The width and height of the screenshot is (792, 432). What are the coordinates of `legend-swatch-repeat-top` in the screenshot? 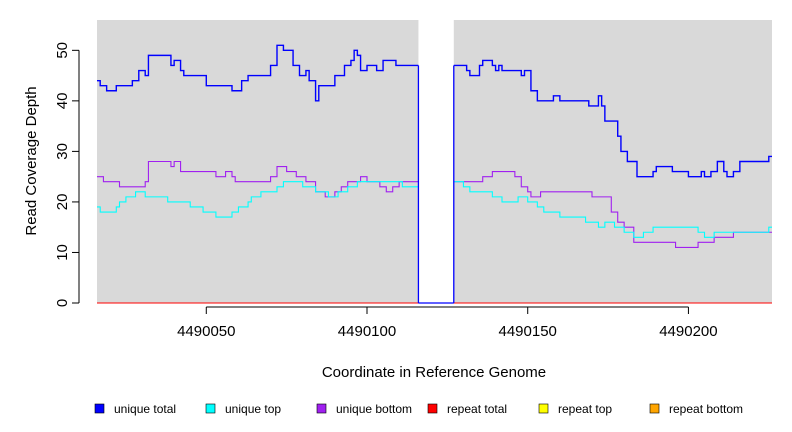 It's located at (543, 408).